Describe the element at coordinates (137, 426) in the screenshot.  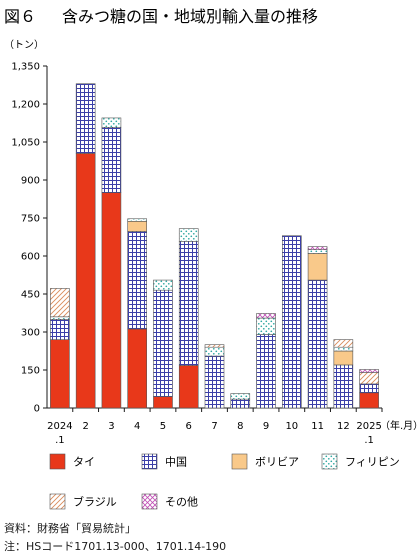
I see `x-tick-label: 4` at that location.